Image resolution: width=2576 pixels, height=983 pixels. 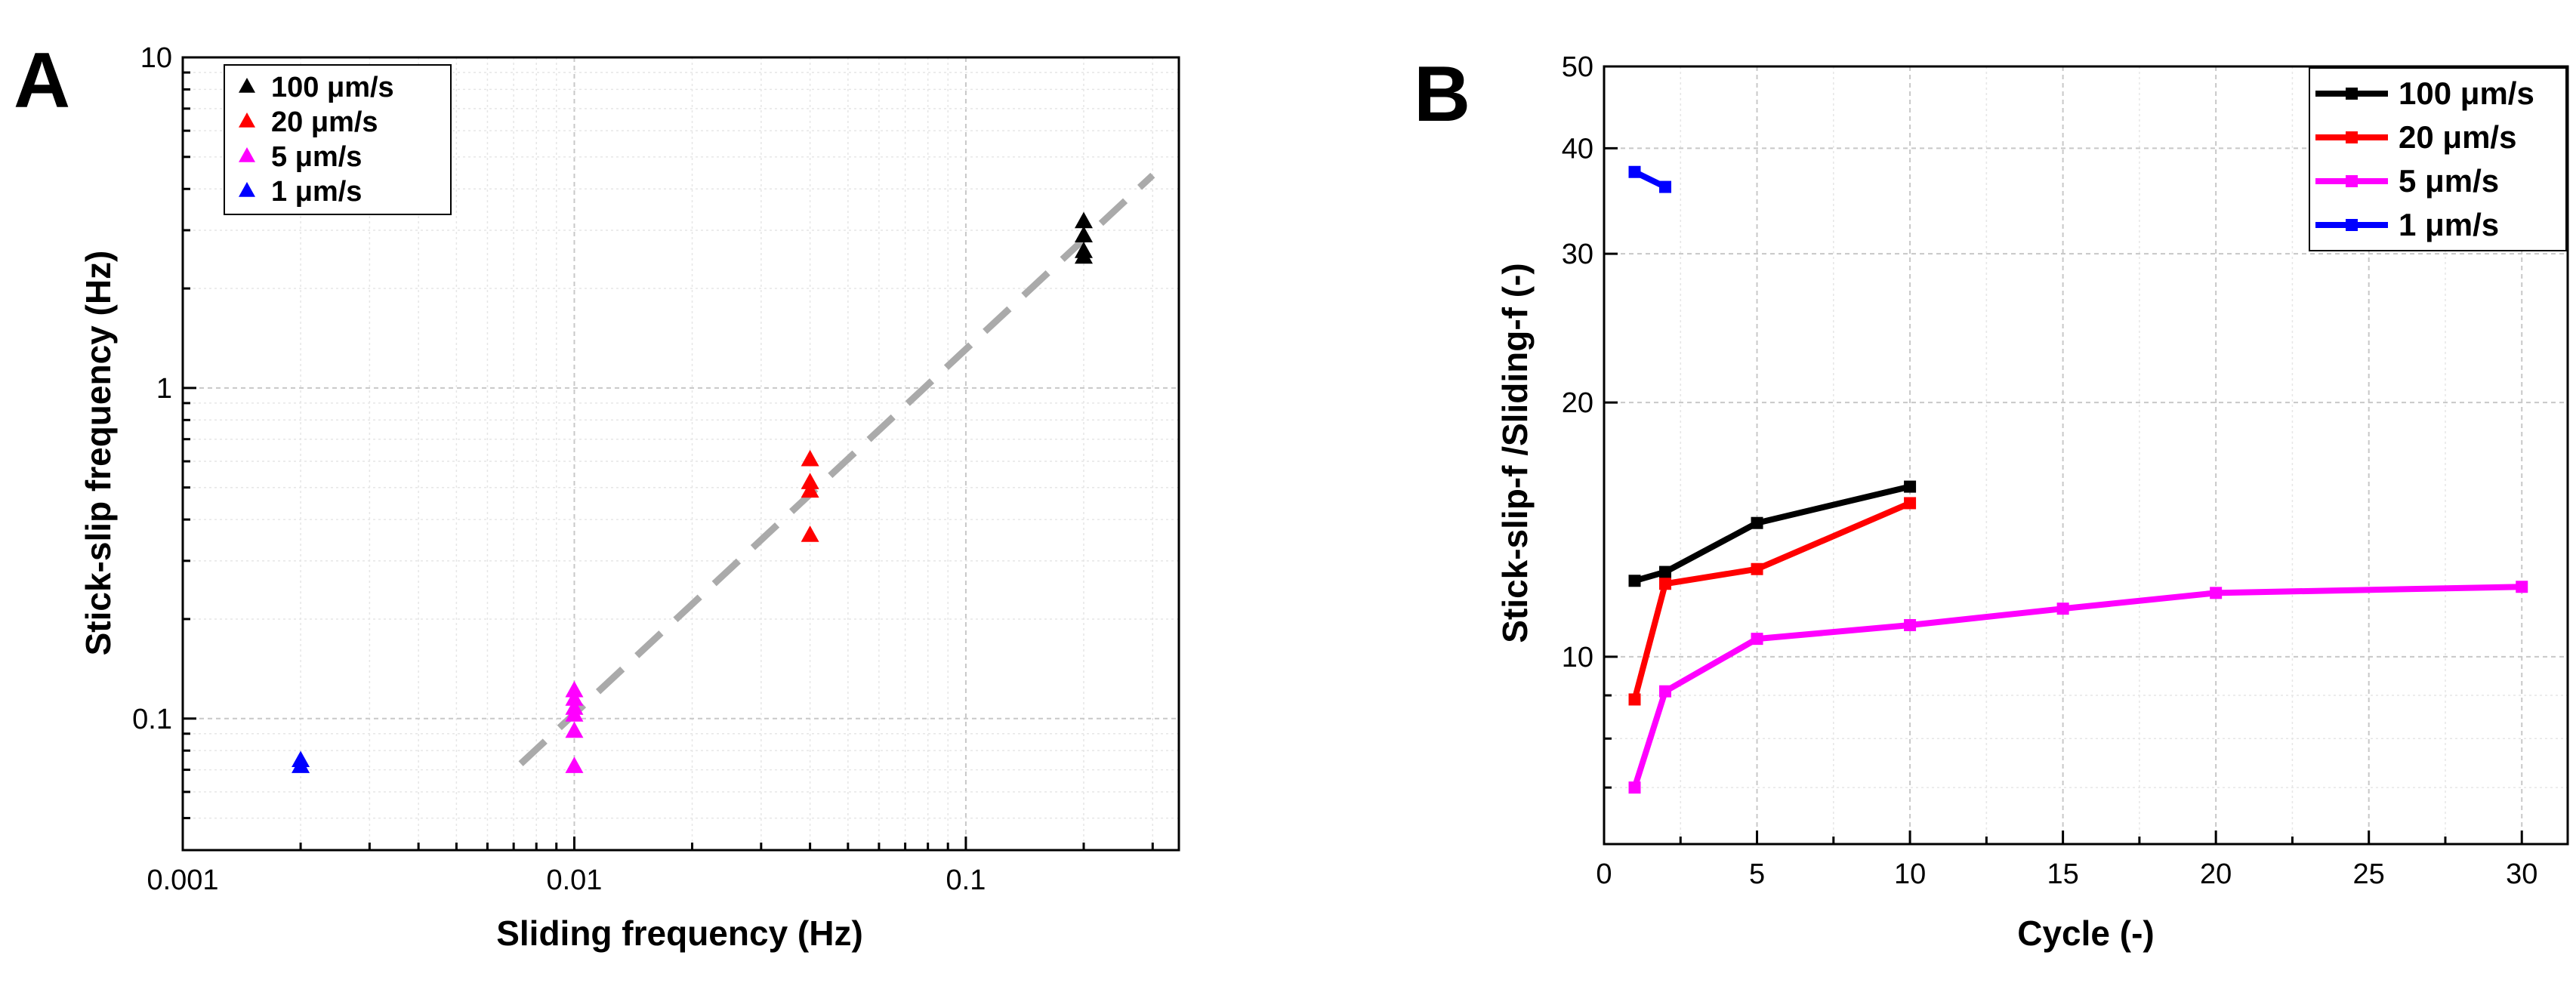 What do you see at coordinates (2521, 874) in the screenshot?
I see `panel-b-x-tick-label: 30` at bounding box center [2521, 874].